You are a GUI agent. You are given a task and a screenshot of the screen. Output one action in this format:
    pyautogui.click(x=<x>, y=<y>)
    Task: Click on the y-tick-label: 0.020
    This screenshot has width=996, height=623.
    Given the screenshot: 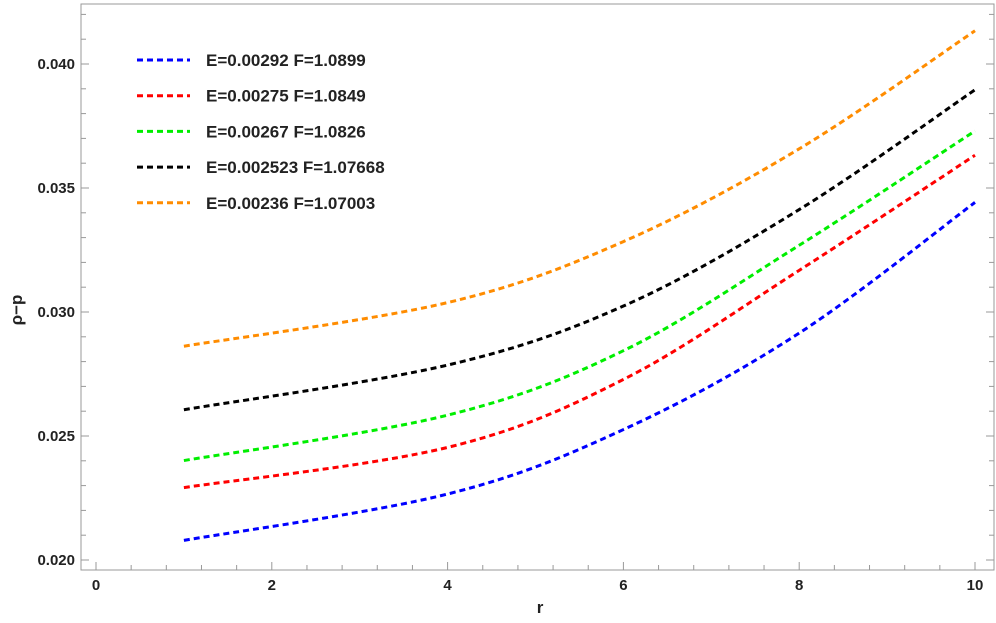 What is the action you would take?
    pyautogui.click(x=56, y=560)
    